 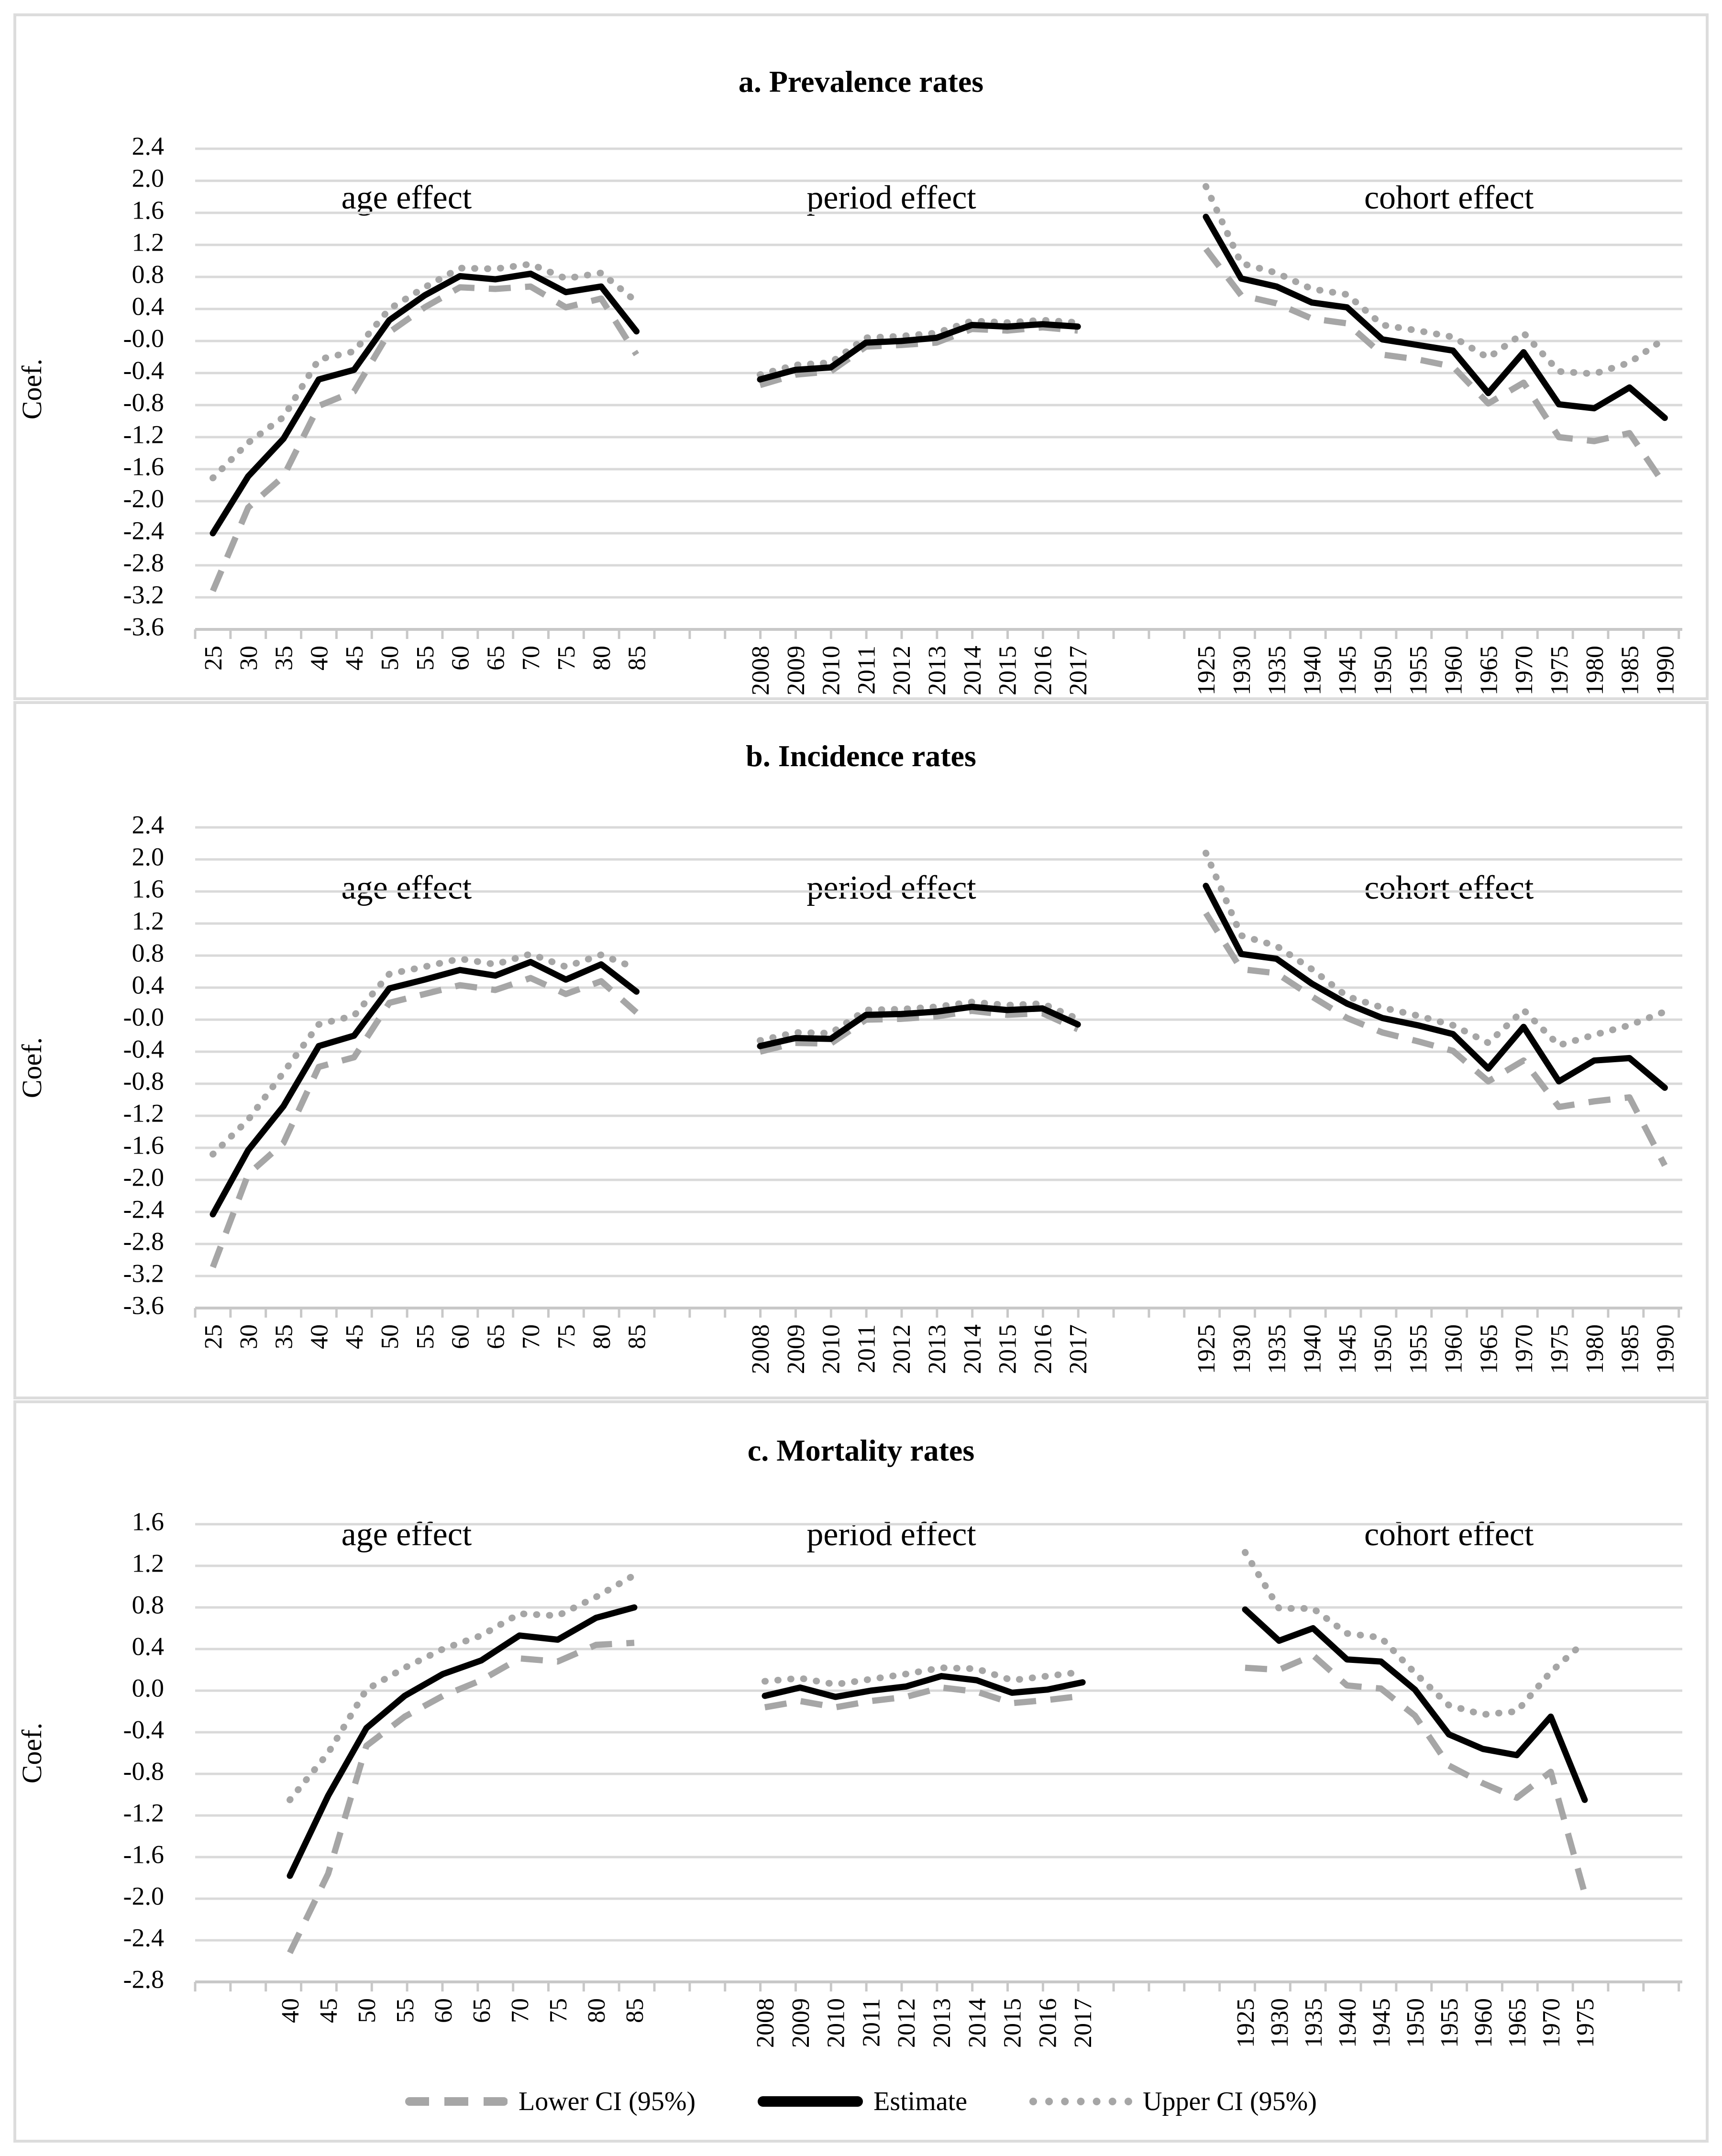 What do you see at coordinates (143, 1048) in the screenshot?
I see `y-tick-label: -0.4` at bounding box center [143, 1048].